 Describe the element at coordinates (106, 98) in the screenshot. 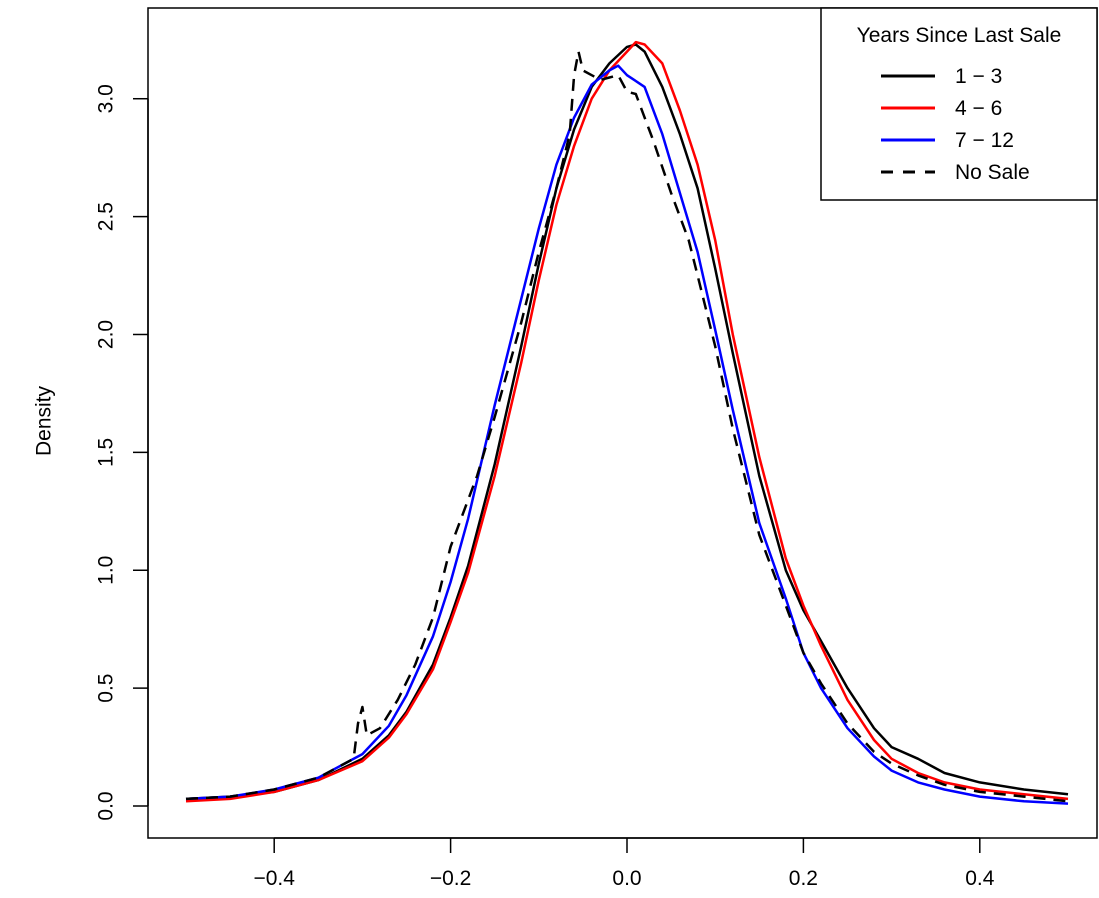

I see `y-tick-label: 3.0` at that location.